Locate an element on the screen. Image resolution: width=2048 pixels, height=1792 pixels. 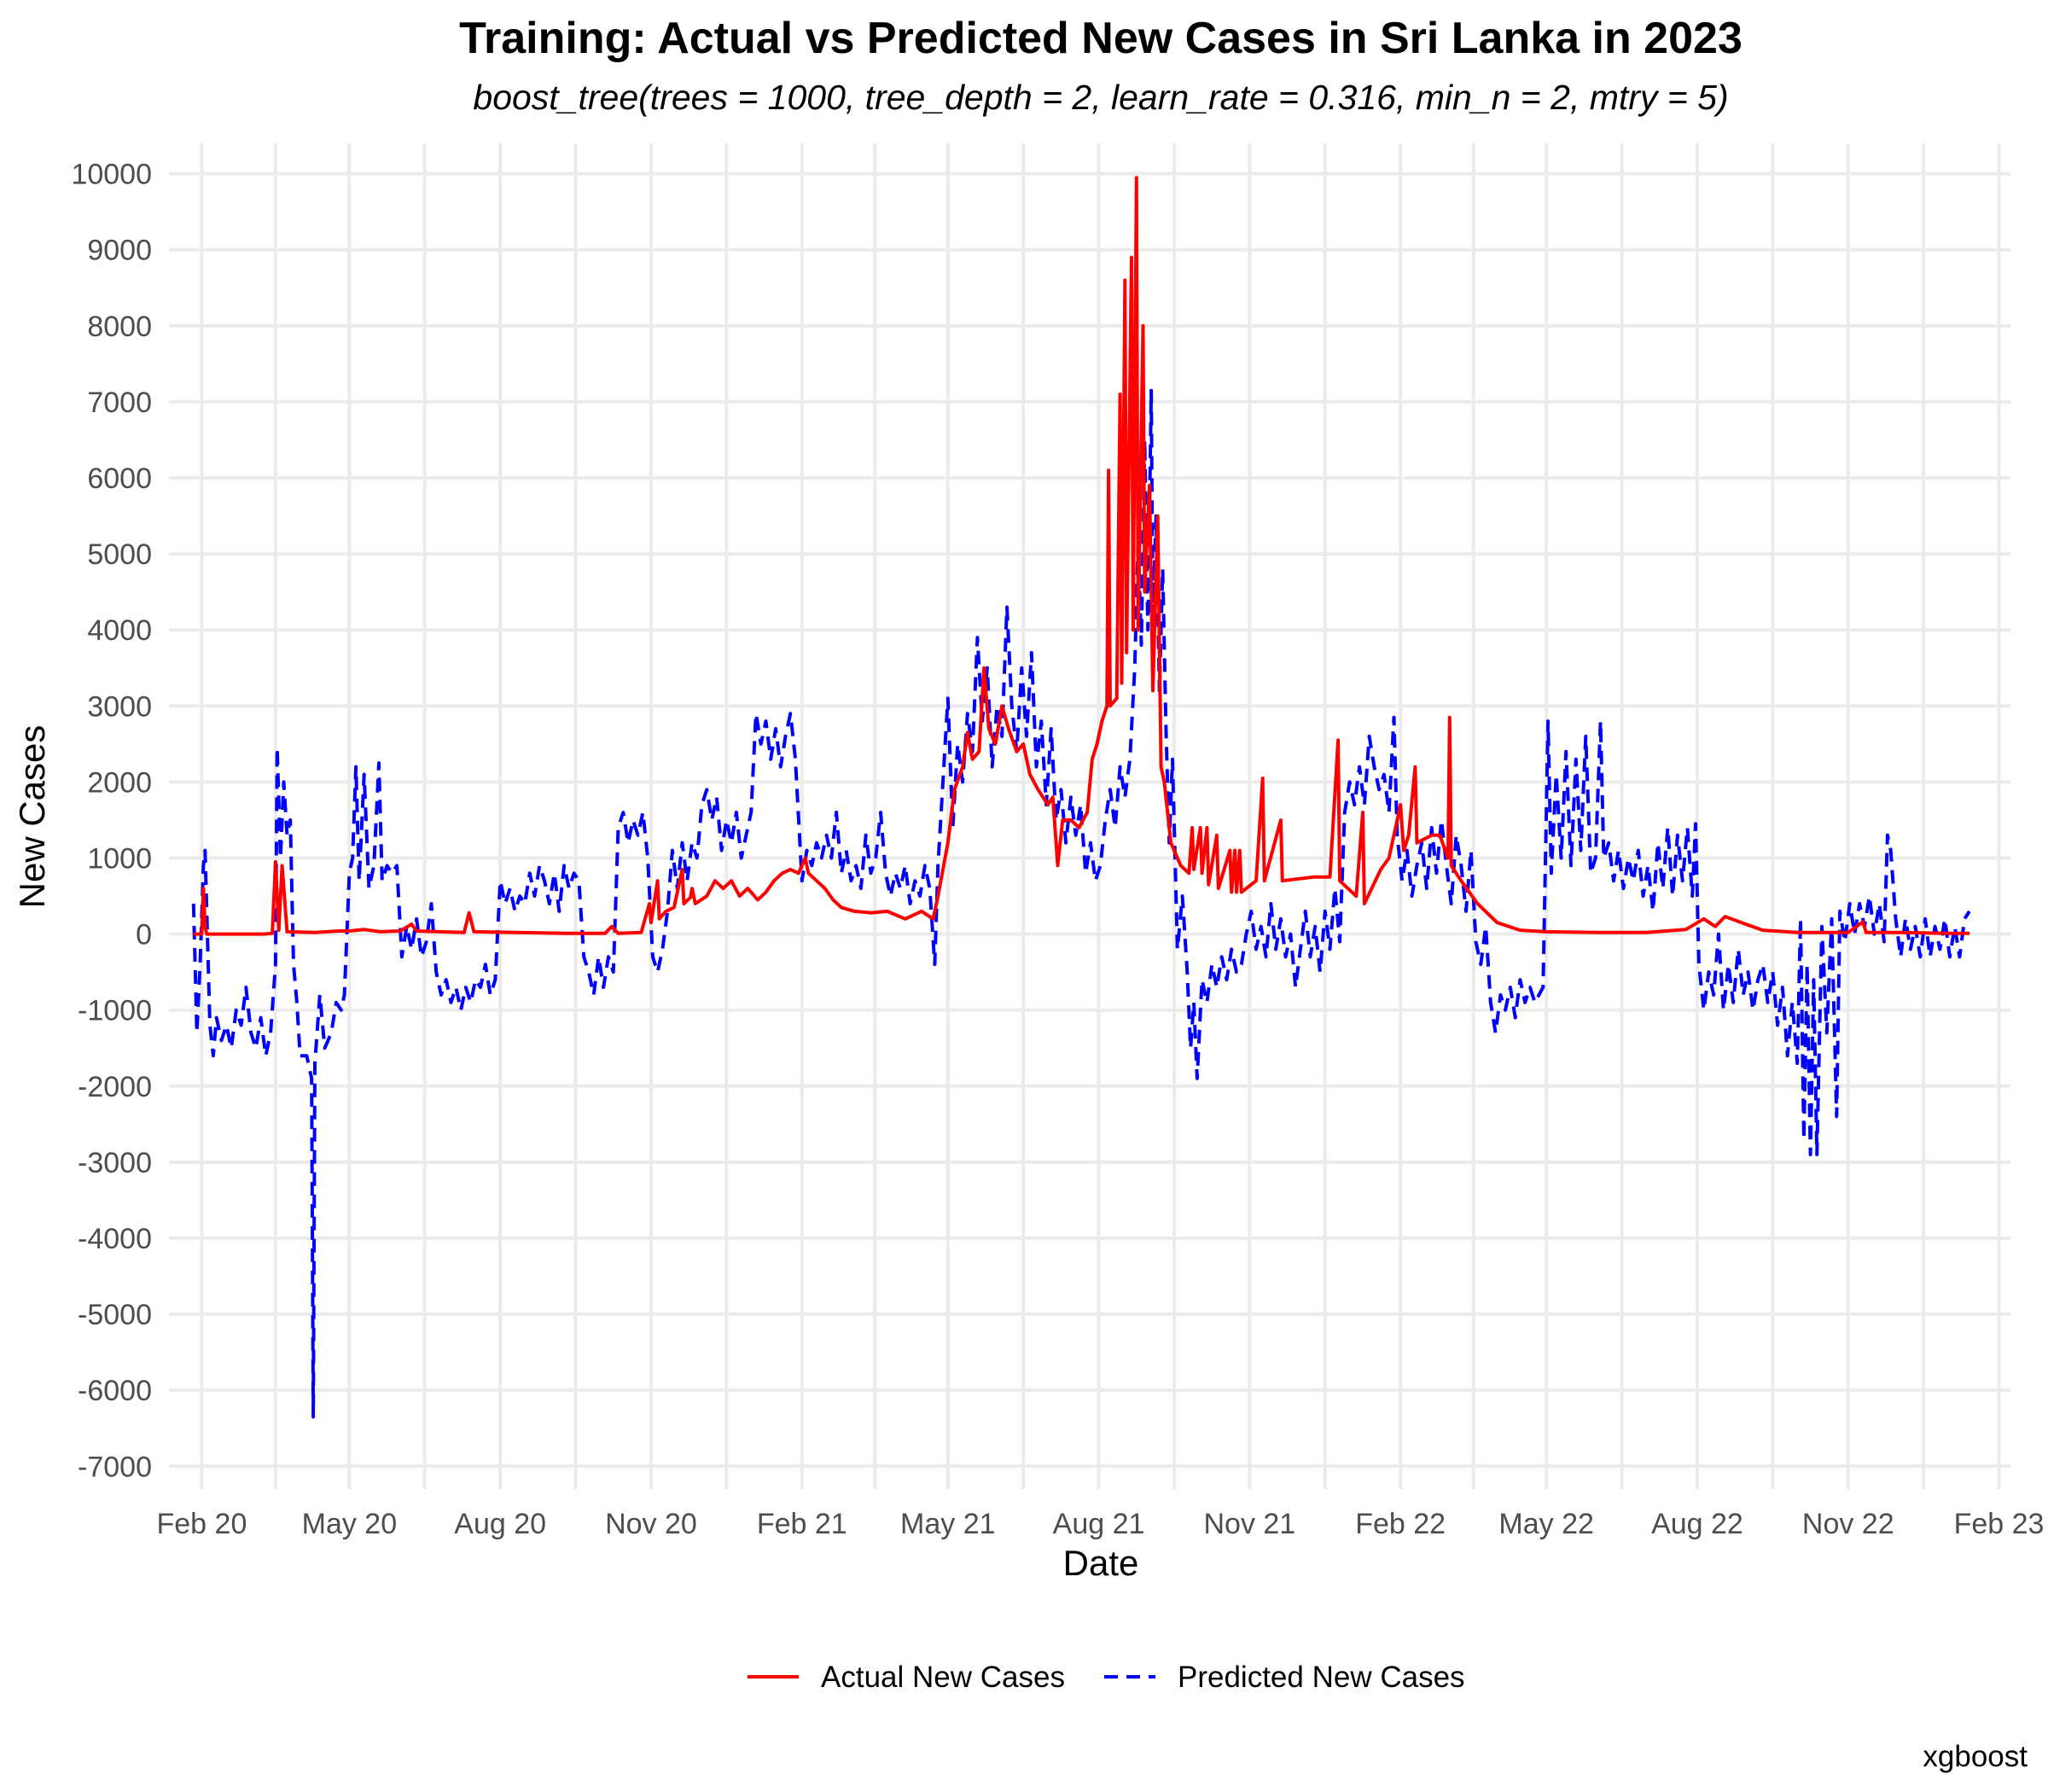
x-tick-label: Feb 22 is located at coordinates (1400, 1524).